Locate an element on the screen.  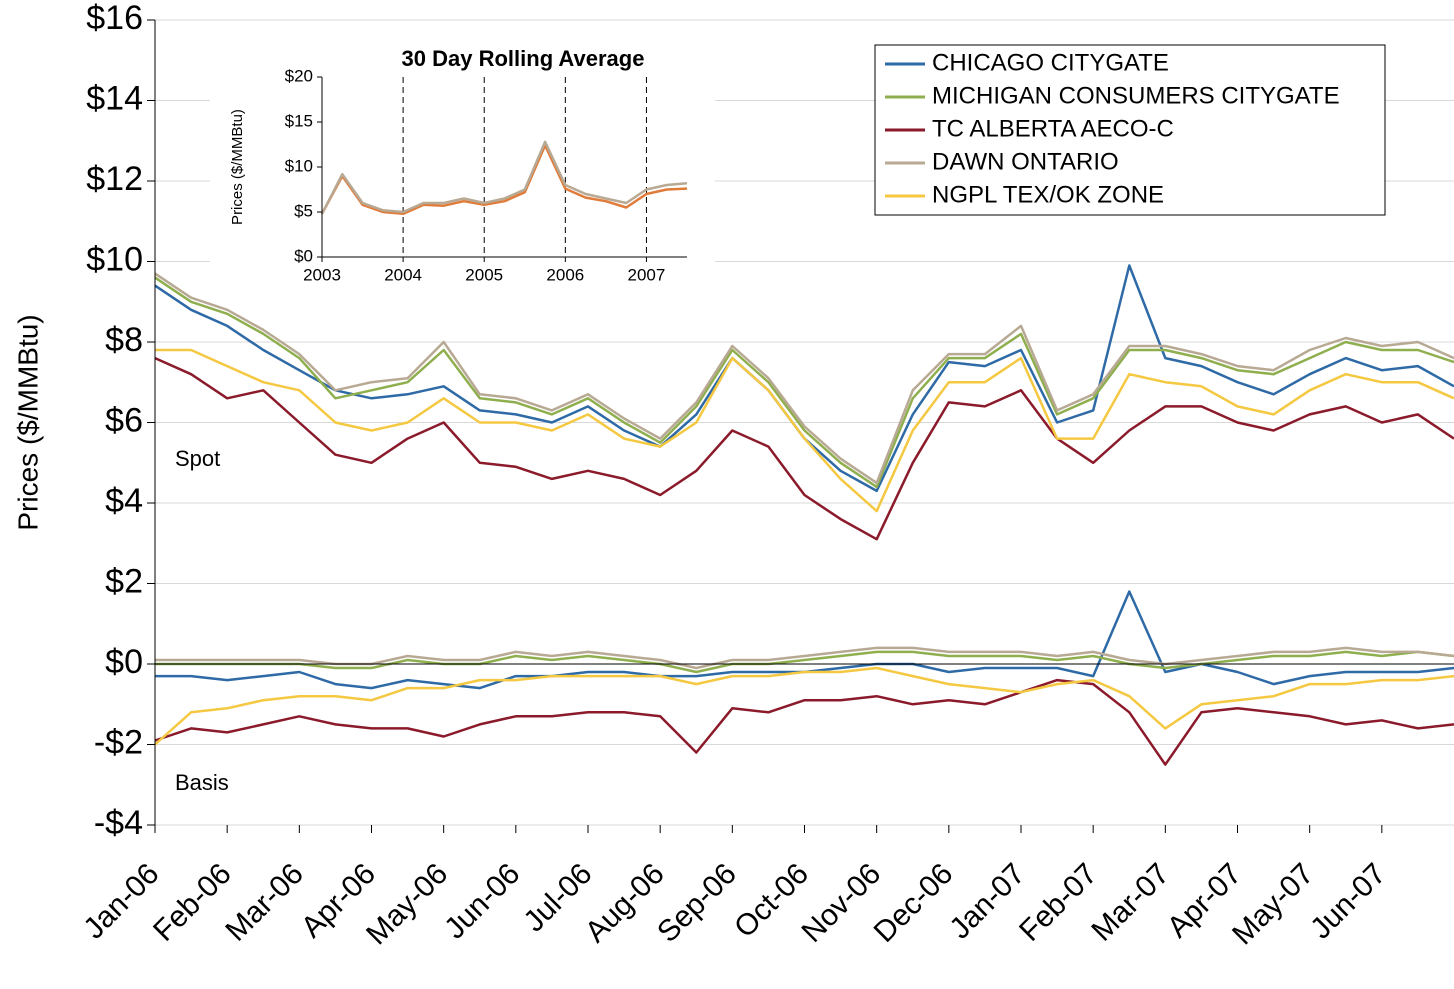
x-tick-label: Feb-07 is located at coordinates (1058, 902).